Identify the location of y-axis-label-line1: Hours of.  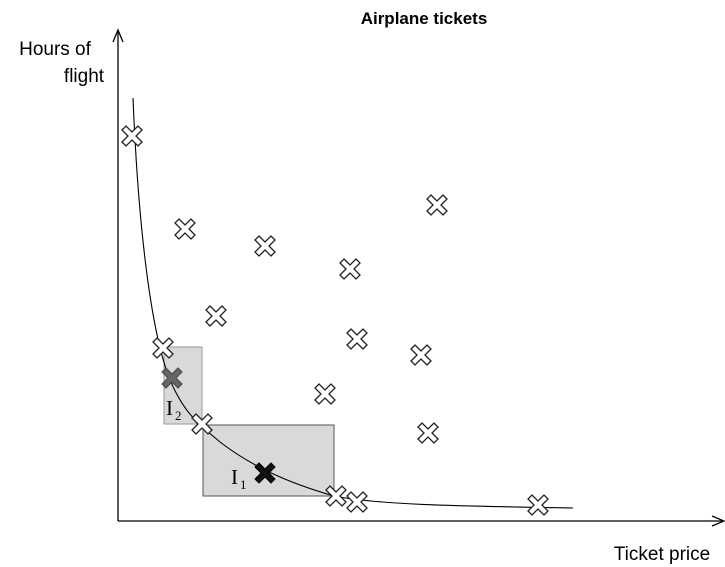
(55, 49).